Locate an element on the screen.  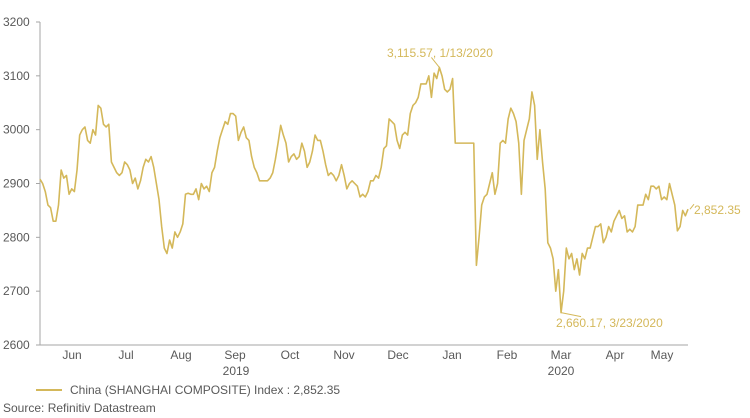
x-tick-label: Jun is located at coordinates (71, 355).